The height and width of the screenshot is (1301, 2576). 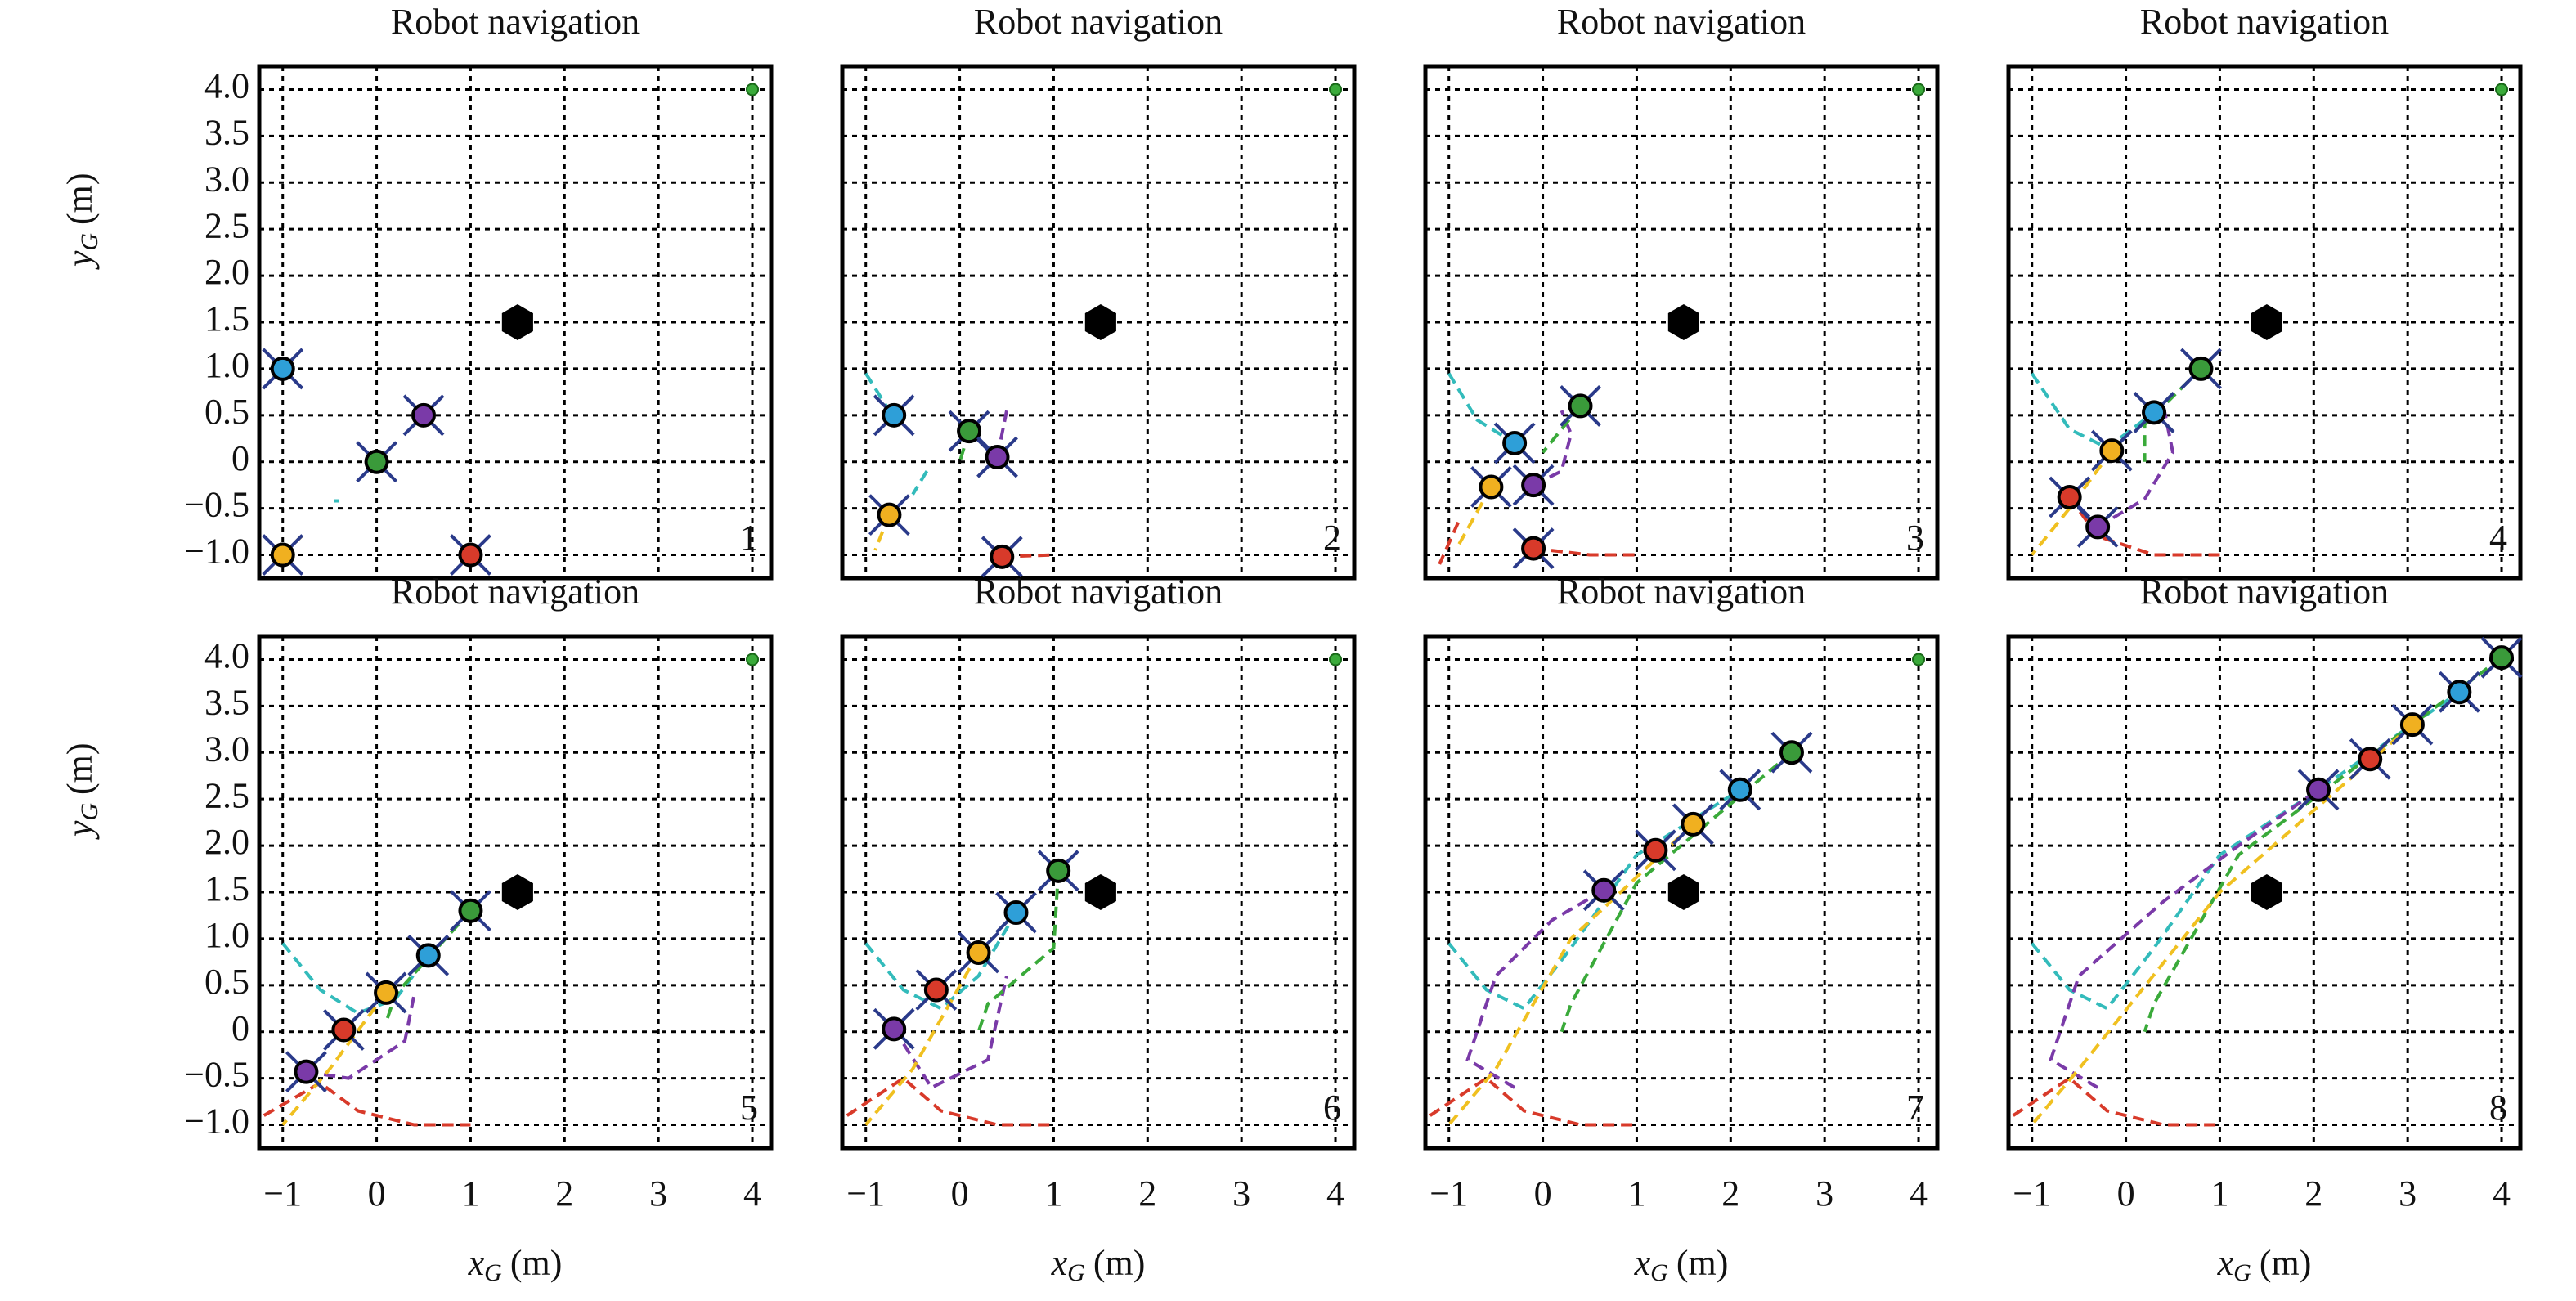 What do you see at coordinates (1915, 1108) in the screenshot?
I see `panel-number: 7` at bounding box center [1915, 1108].